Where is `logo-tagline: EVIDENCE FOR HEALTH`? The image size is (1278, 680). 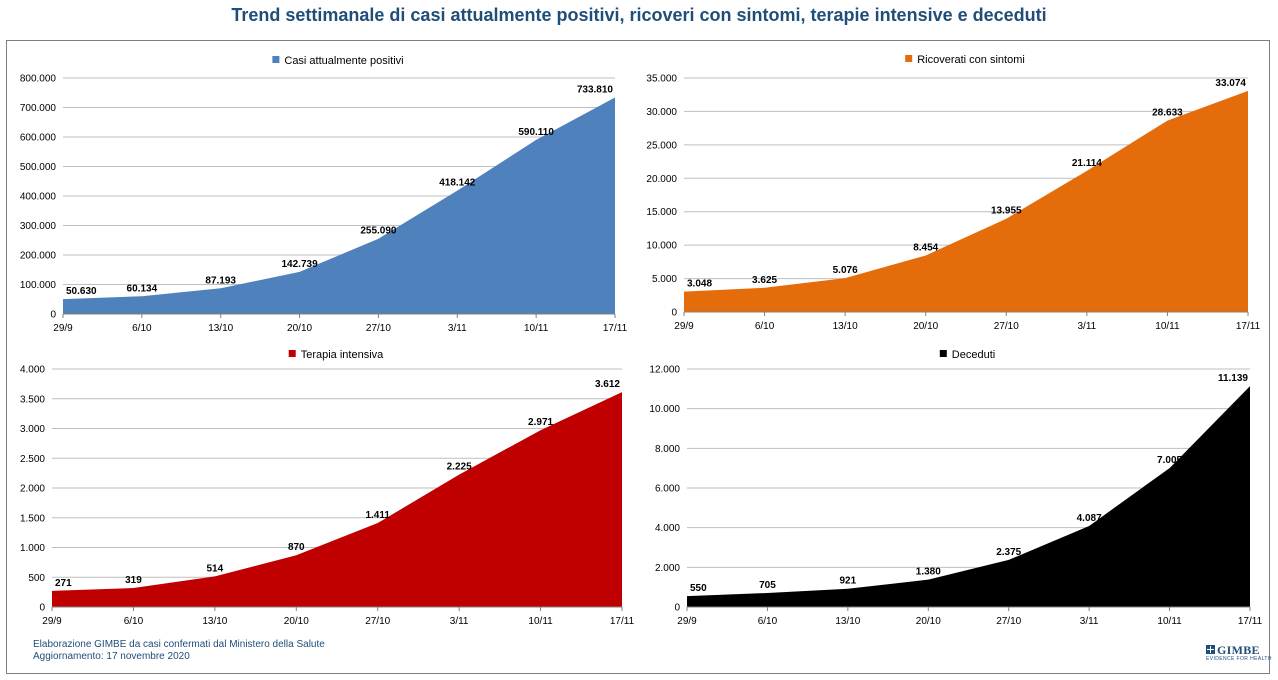
logo-tagline: EVIDENCE FOR HEALTH is located at coordinates (1239, 659).